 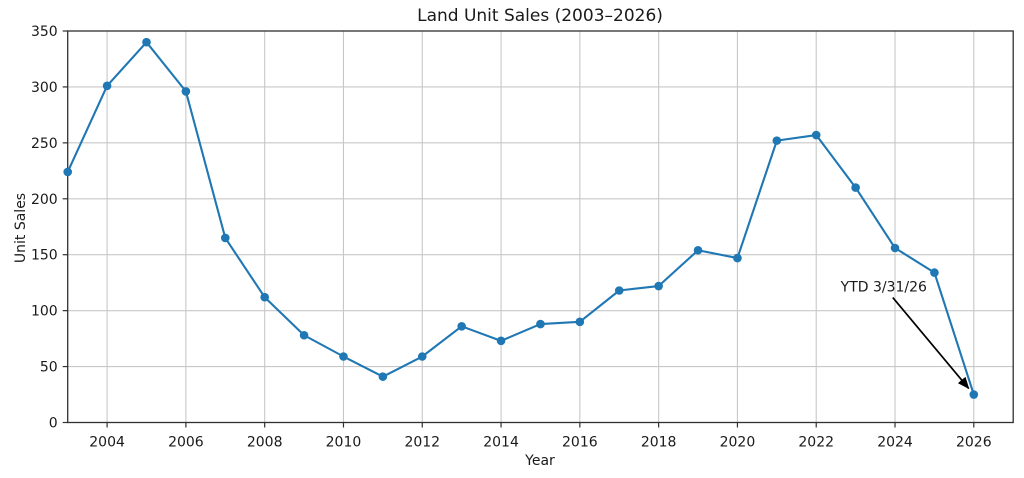 What do you see at coordinates (265, 443) in the screenshot?
I see `x-tick-label: 2008` at bounding box center [265, 443].